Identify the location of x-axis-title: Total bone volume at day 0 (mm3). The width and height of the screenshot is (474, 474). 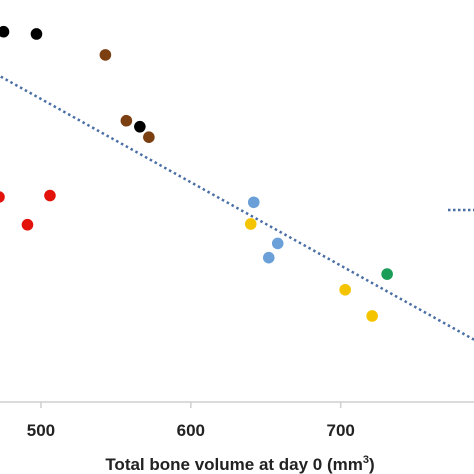
(239, 464).